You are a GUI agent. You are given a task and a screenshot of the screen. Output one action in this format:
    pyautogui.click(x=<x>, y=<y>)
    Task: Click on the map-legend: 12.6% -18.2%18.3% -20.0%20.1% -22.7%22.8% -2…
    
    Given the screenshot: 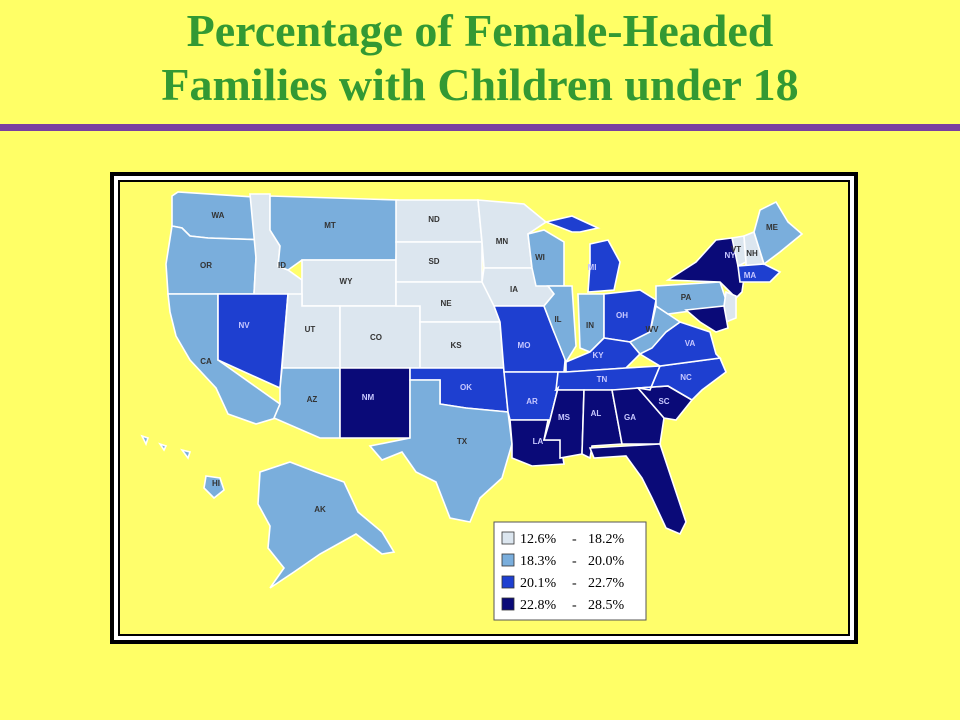 What is the action you would take?
    pyautogui.click(x=570, y=571)
    